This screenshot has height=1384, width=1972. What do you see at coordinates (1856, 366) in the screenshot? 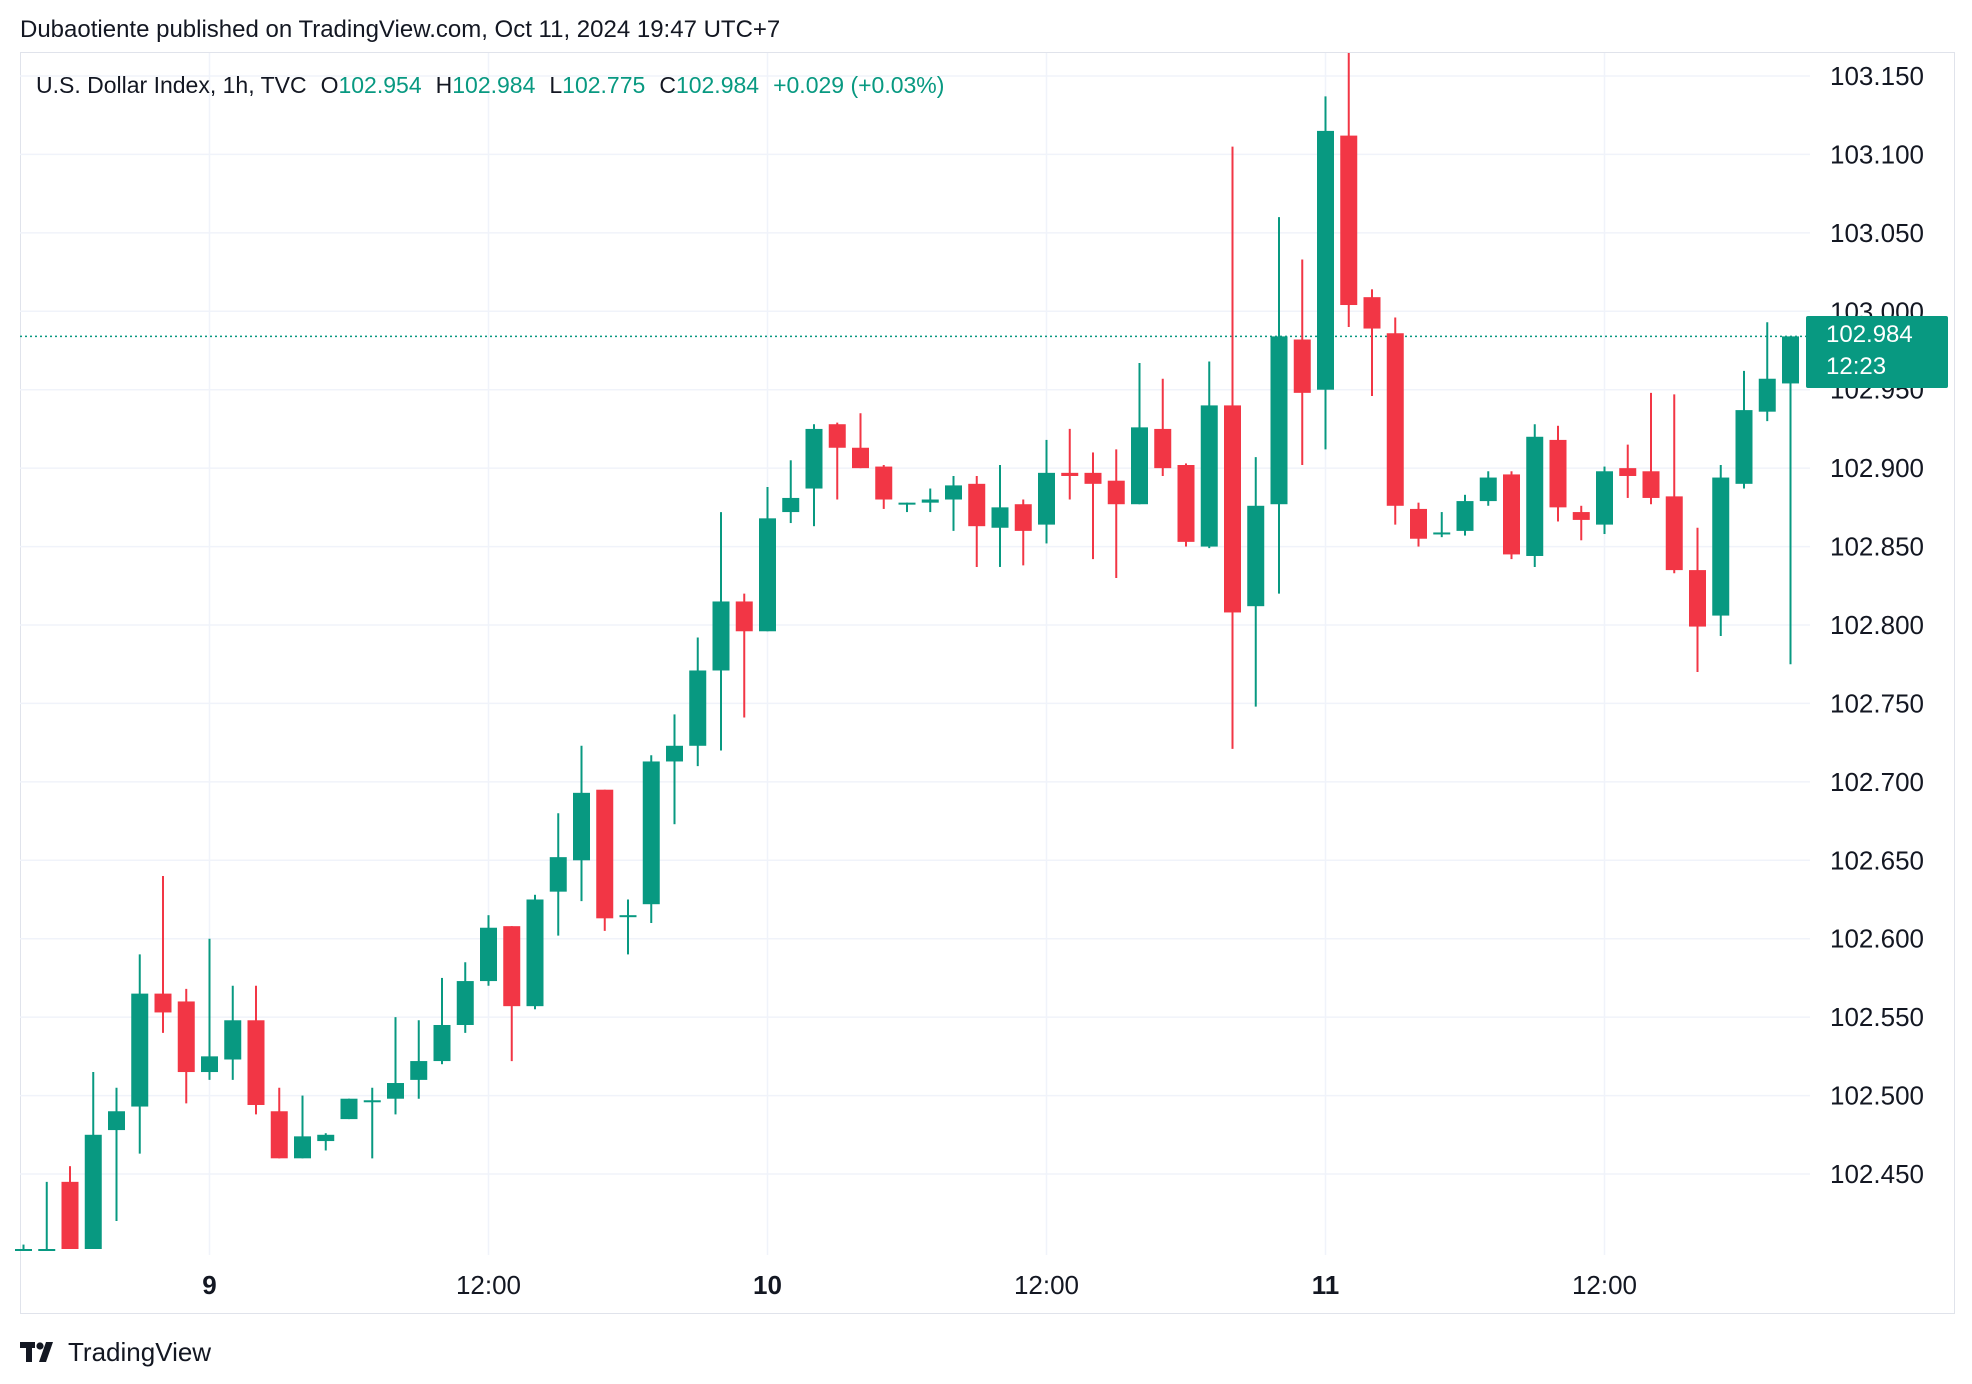
I see `bar-countdown: 12:23` at bounding box center [1856, 366].